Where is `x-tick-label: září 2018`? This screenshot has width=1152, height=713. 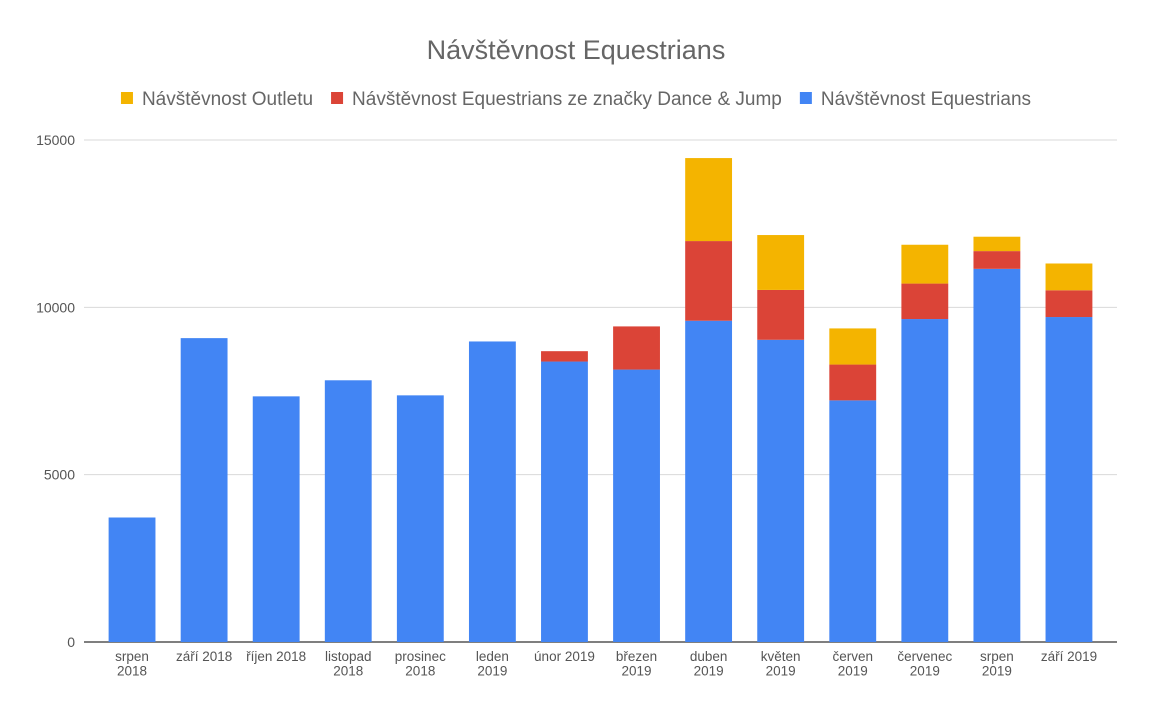
x-tick-label: září 2018 is located at coordinates (204, 656).